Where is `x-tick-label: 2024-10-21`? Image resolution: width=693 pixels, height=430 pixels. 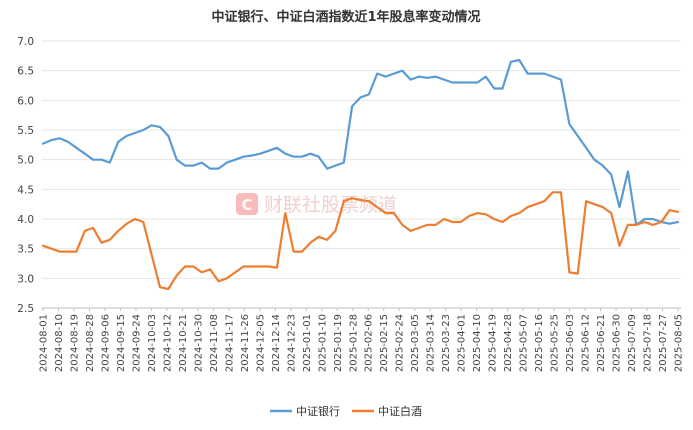 x-tick-label: 2024-10-21 is located at coordinates (183, 343).